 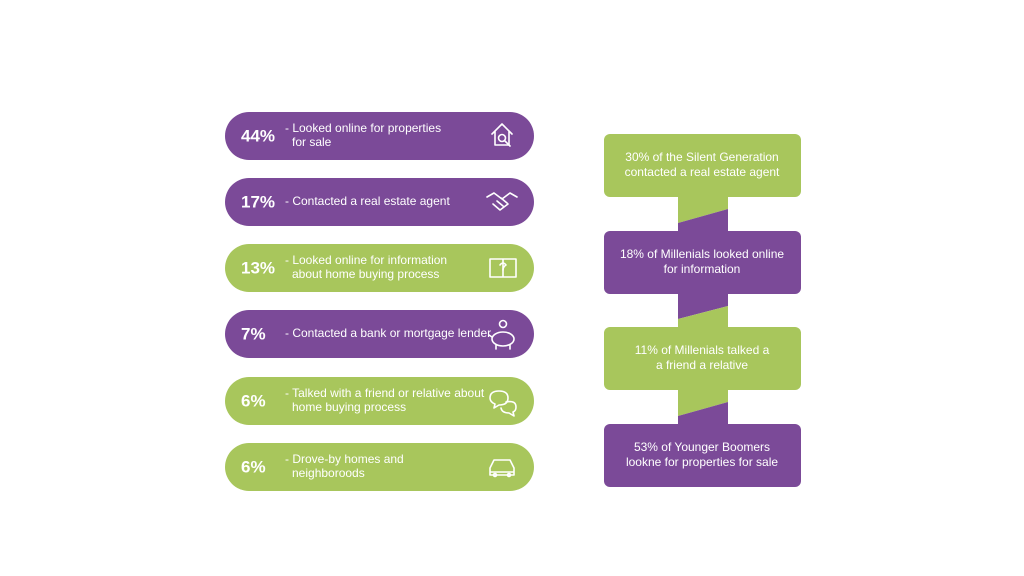 I want to click on stat-percent: 7%, so click(x=253, y=333).